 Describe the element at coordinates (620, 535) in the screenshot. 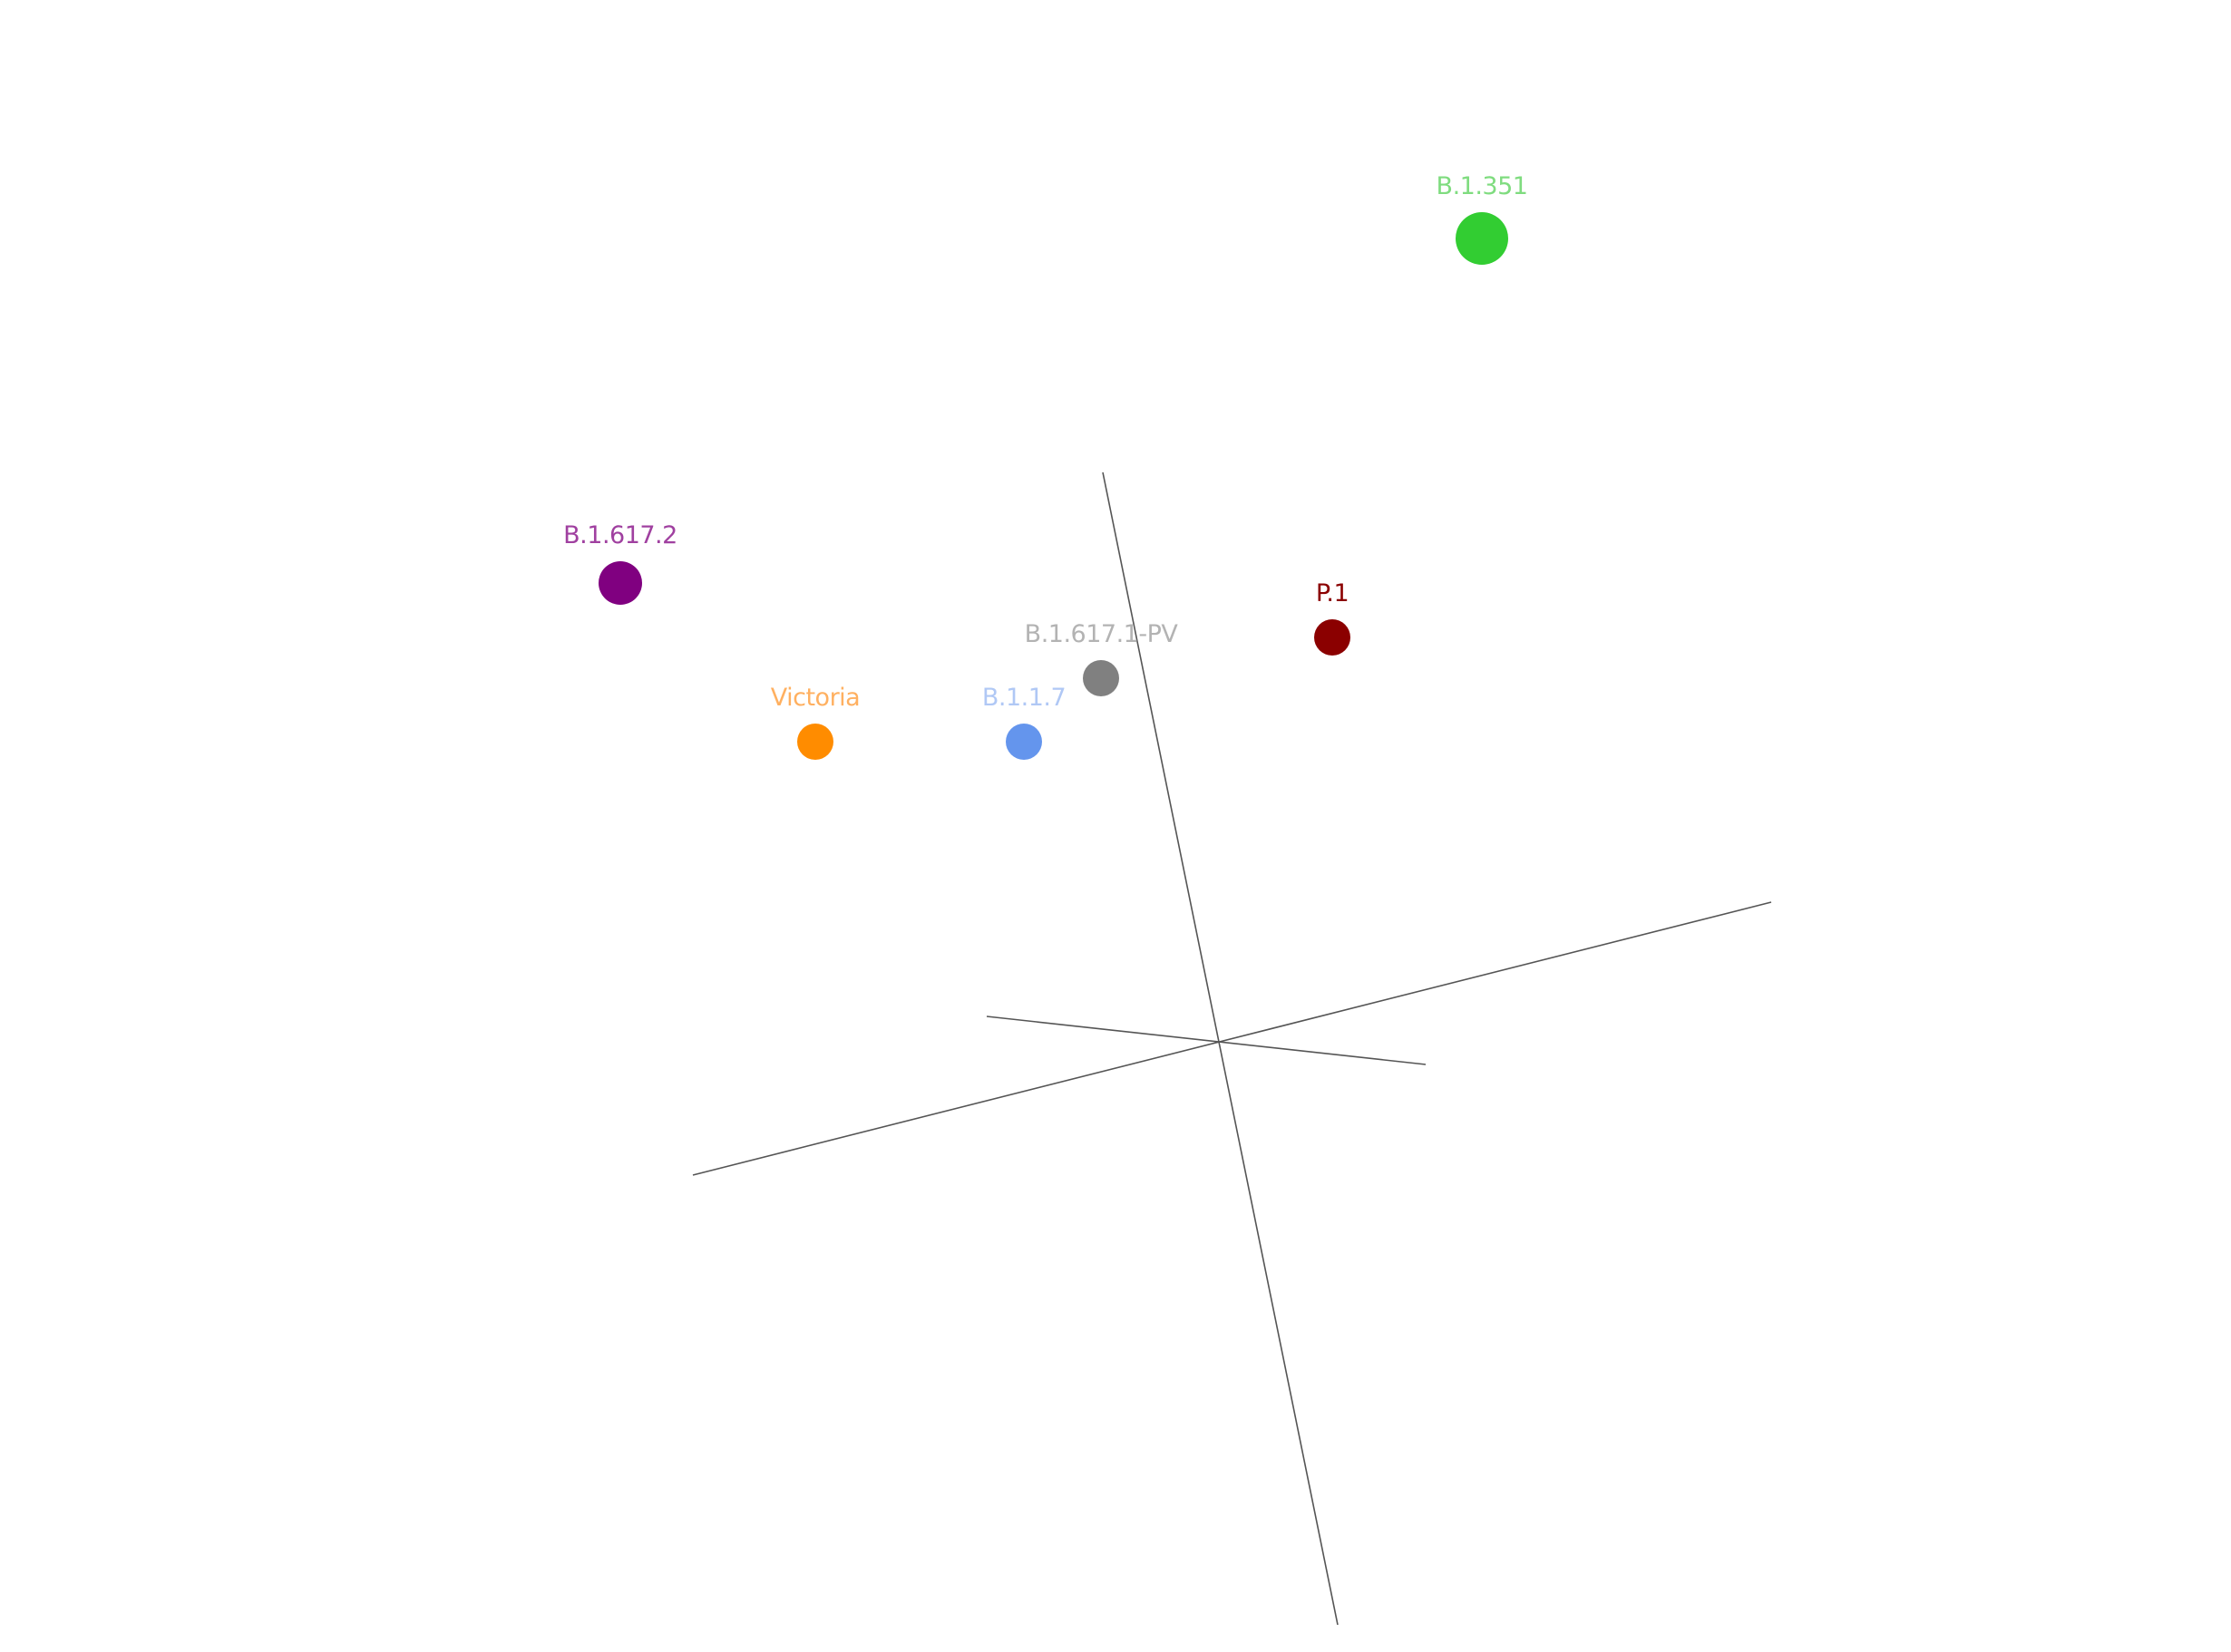

I see `data-label-b-1-617-2: B.1.617.2` at that location.